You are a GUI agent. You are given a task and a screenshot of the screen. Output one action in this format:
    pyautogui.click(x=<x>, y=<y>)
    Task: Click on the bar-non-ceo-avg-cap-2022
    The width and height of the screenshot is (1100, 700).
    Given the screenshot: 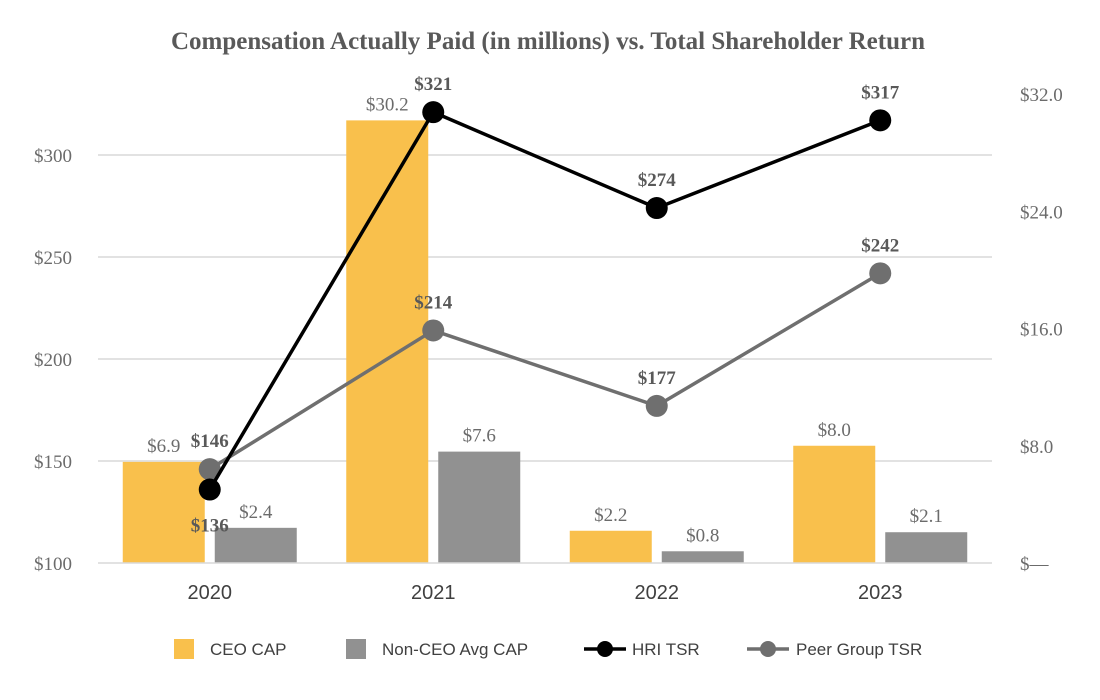 What is the action you would take?
    pyautogui.click(x=702, y=557)
    